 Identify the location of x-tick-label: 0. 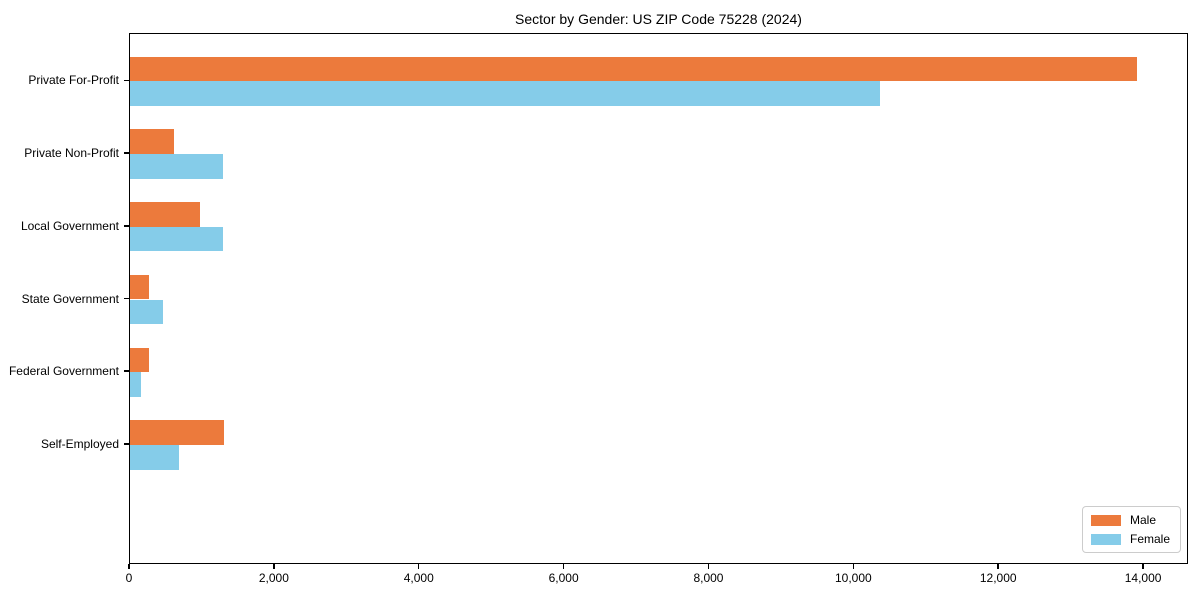
(129, 578).